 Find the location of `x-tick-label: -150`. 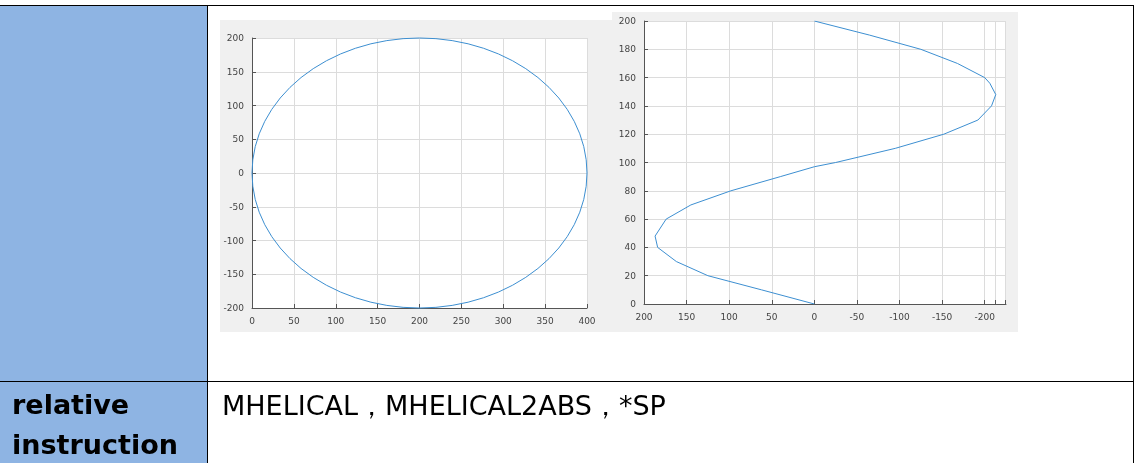

x-tick-label: -150 is located at coordinates (942, 316).